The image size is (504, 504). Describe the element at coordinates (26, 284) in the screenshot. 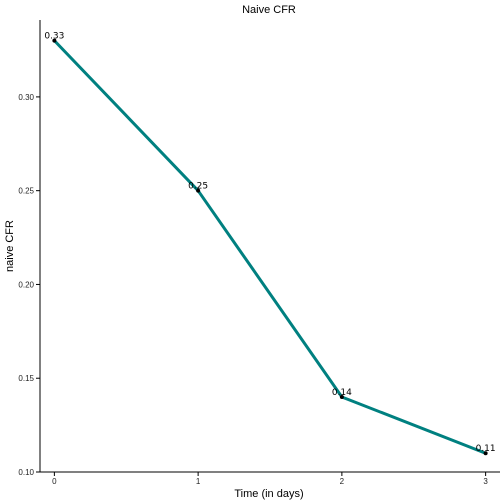

I see `y-tick-label: 0.20` at that location.